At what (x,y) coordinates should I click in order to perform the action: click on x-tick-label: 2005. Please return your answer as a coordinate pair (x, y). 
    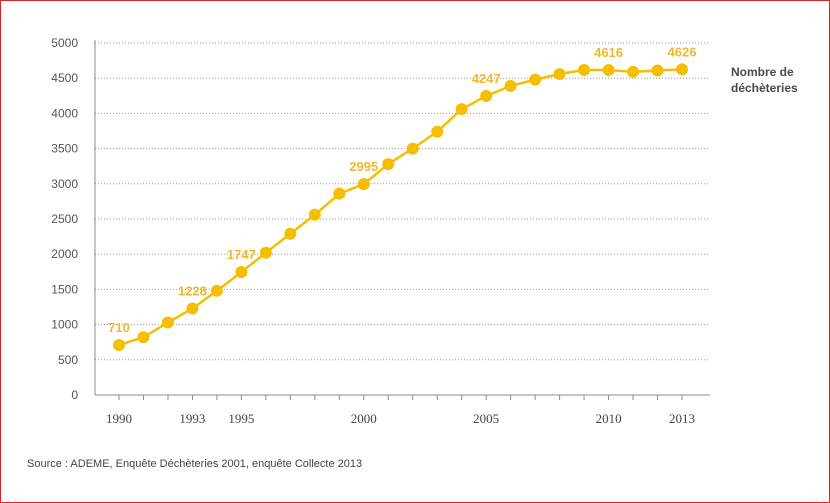
    Looking at the image, I should click on (486, 418).